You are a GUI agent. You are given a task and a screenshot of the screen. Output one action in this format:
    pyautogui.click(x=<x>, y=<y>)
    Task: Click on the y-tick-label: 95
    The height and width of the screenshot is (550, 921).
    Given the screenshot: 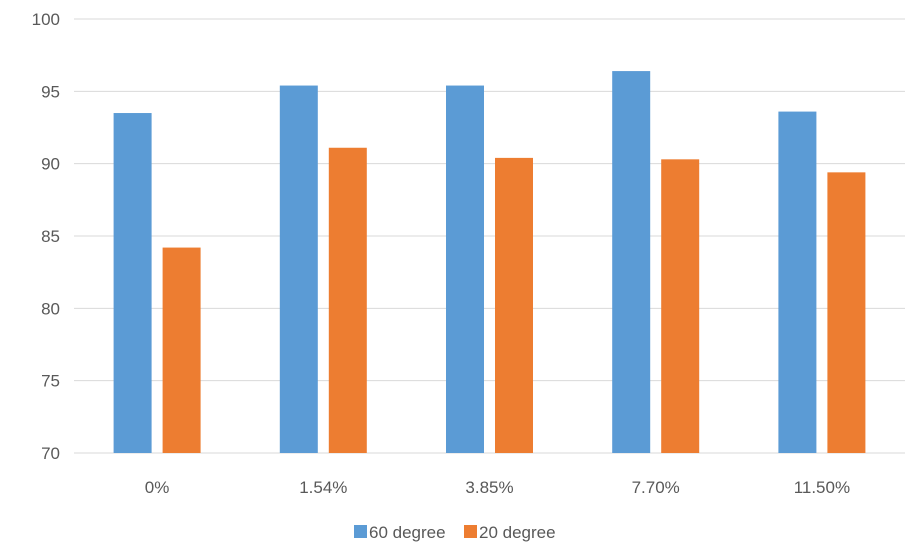 What is the action you would take?
    pyautogui.click(x=50, y=91)
    